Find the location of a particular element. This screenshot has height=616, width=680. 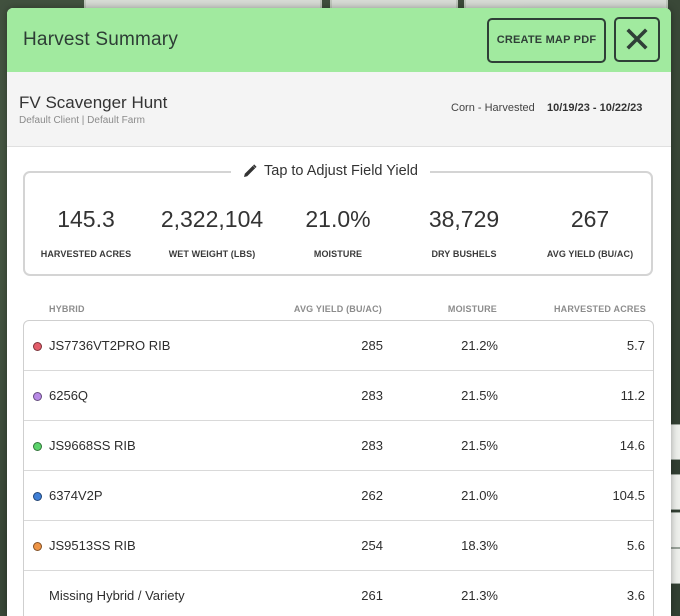

avg-yield-value: 262 is located at coordinates (372, 495).